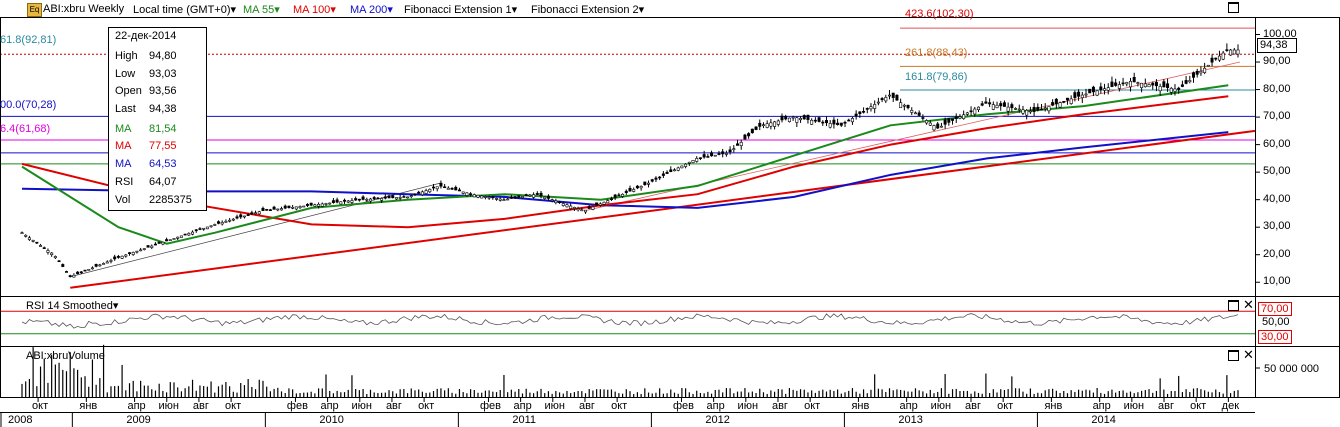 The height and width of the screenshot is (427, 1340). Describe the element at coordinates (361, 406) in the screenshot. I see `month-label: июн` at that location.